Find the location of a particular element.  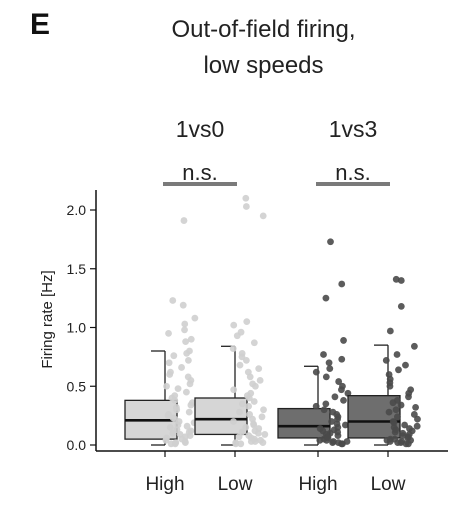

panel-letter: E is located at coordinates (40, 24).